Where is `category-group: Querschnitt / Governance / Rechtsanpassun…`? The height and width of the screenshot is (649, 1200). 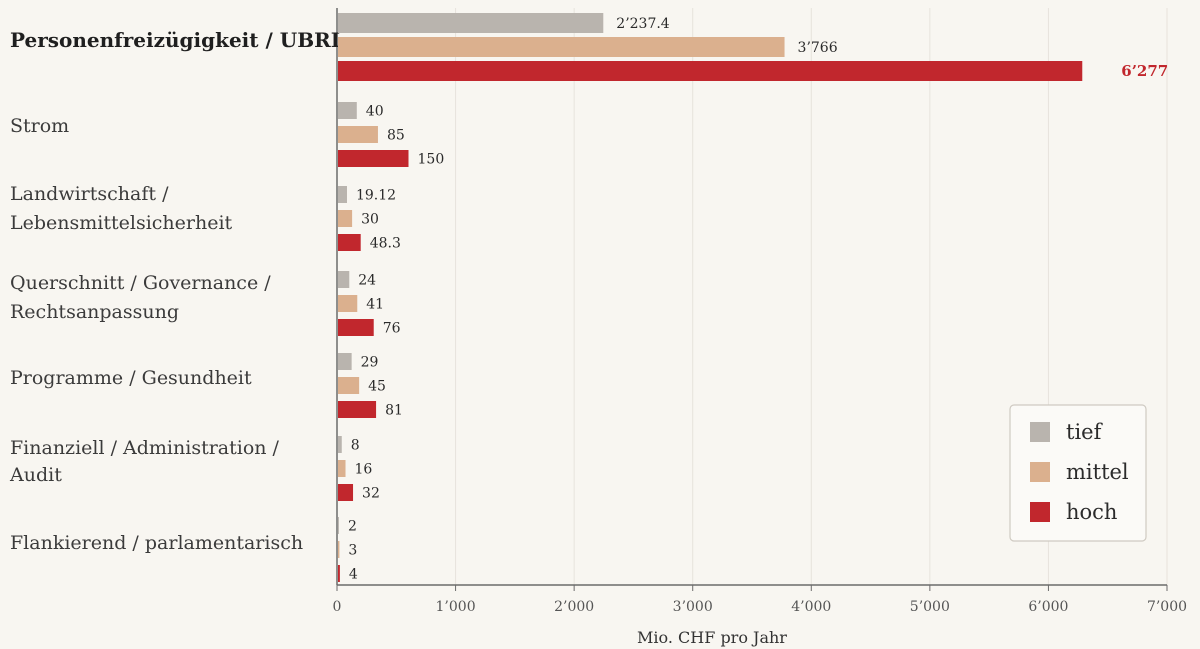 category-group: Querschnitt / Governance / Rechtsanpassun… is located at coordinates (205, 304).